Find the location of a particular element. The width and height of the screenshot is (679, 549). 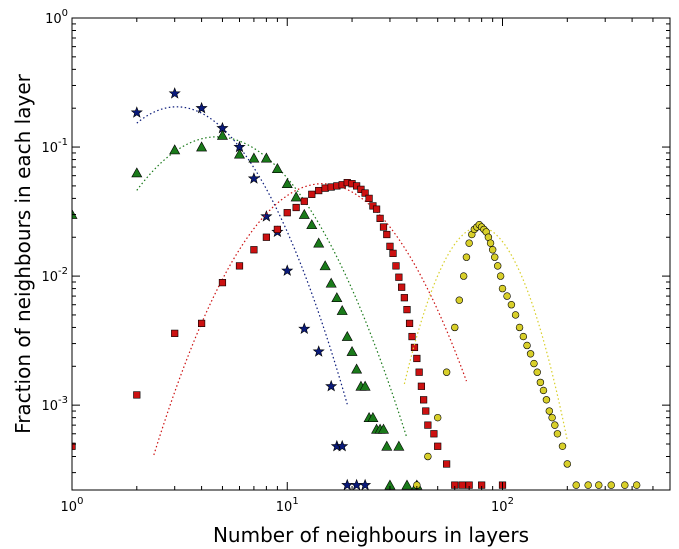

x-tick-label-exp: 0 is located at coordinates (80, 501).